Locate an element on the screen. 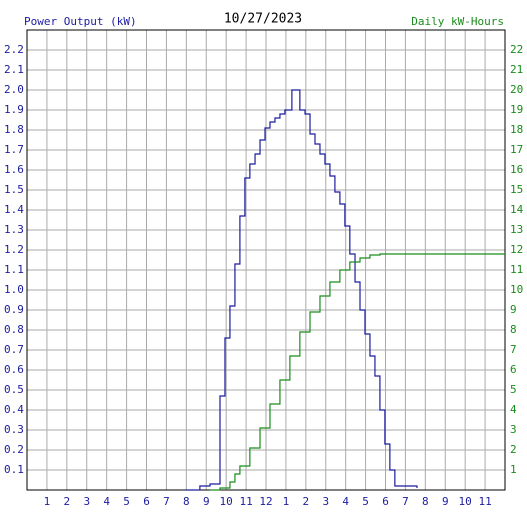 Image resolution: width=527 pixels, height=514 pixels. y2-tick-label: 20 is located at coordinates (516, 89).